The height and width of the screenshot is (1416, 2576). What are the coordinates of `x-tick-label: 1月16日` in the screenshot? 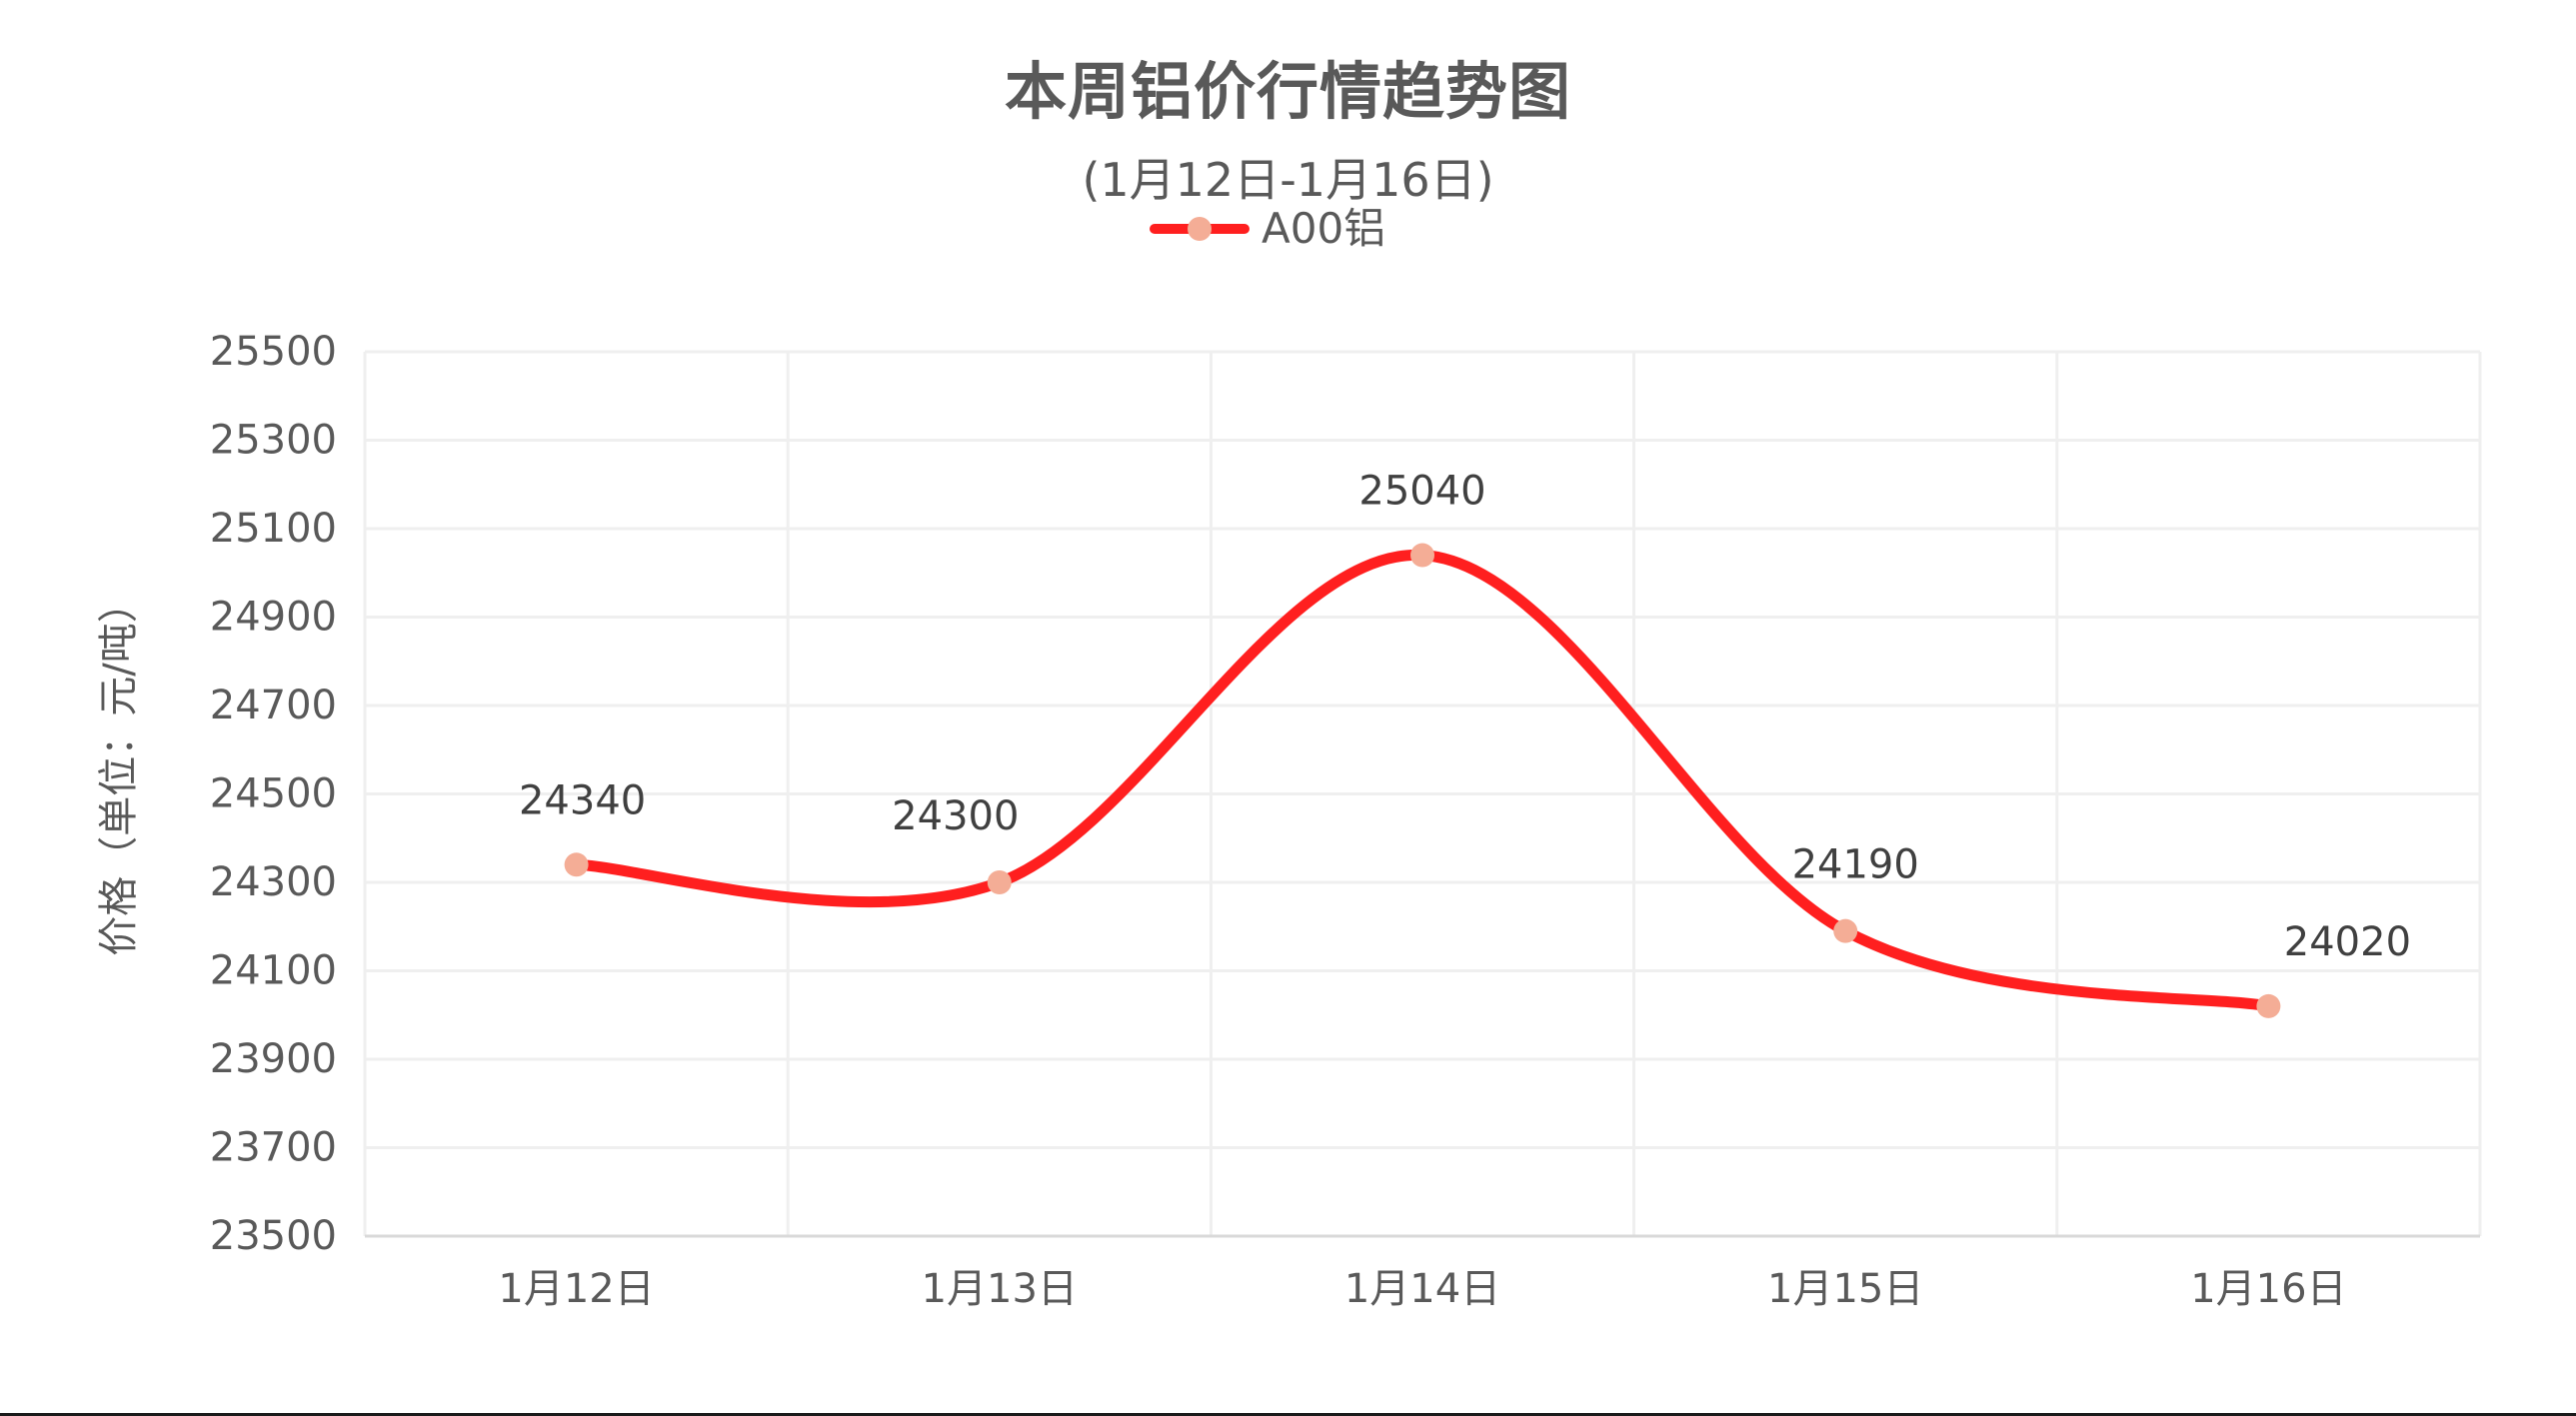 It's located at (2268, 1289).